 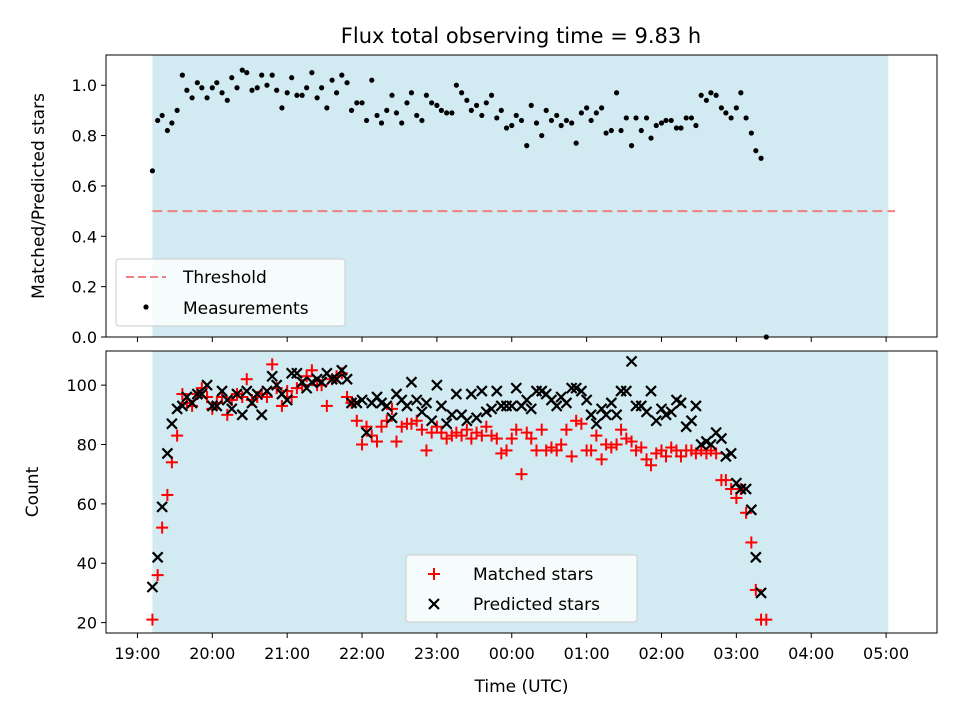 I want to click on matched-legend-marker, so click(x=434, y=574).